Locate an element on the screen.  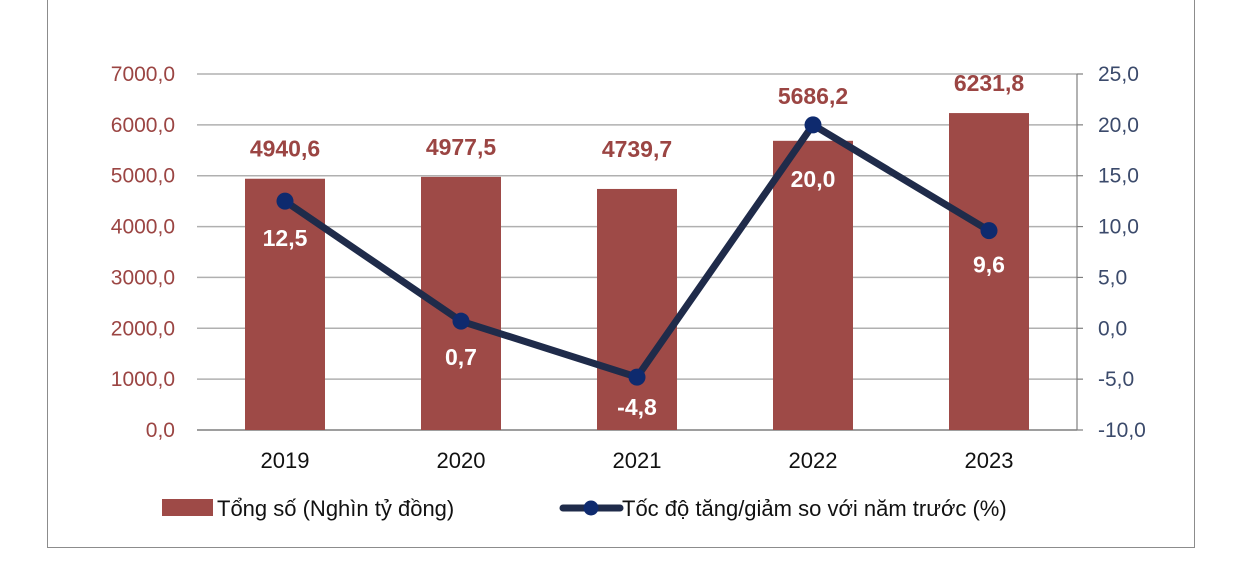
right-tick-label: -10,0 is located at coordinates (1122, 430).